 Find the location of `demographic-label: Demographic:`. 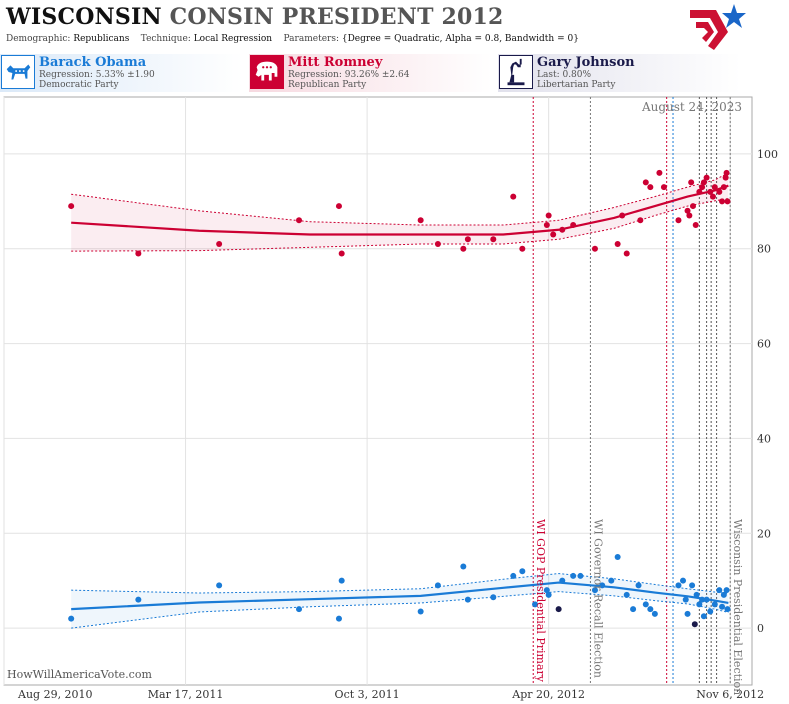

demographic-label: Demographic: is located at coordinates (38, 39).